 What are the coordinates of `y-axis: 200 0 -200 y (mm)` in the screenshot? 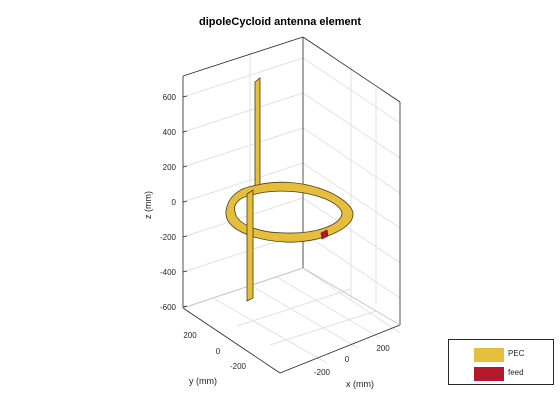 It's located at (214, 358).